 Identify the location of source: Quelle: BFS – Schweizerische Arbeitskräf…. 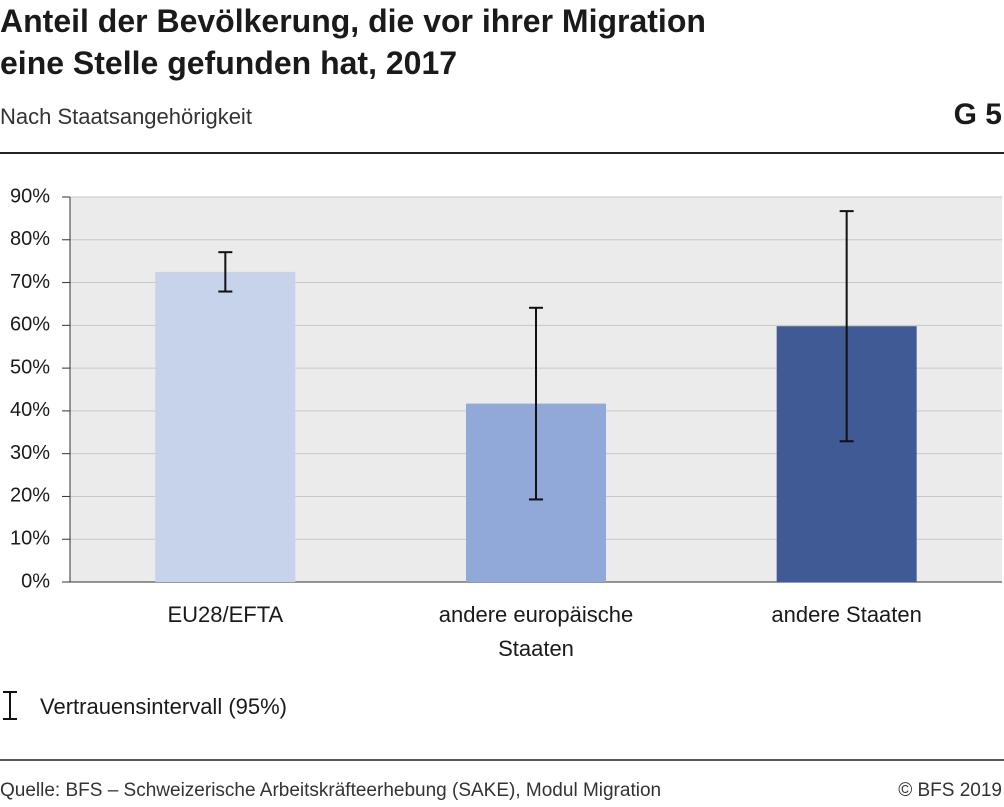
(331, 790).